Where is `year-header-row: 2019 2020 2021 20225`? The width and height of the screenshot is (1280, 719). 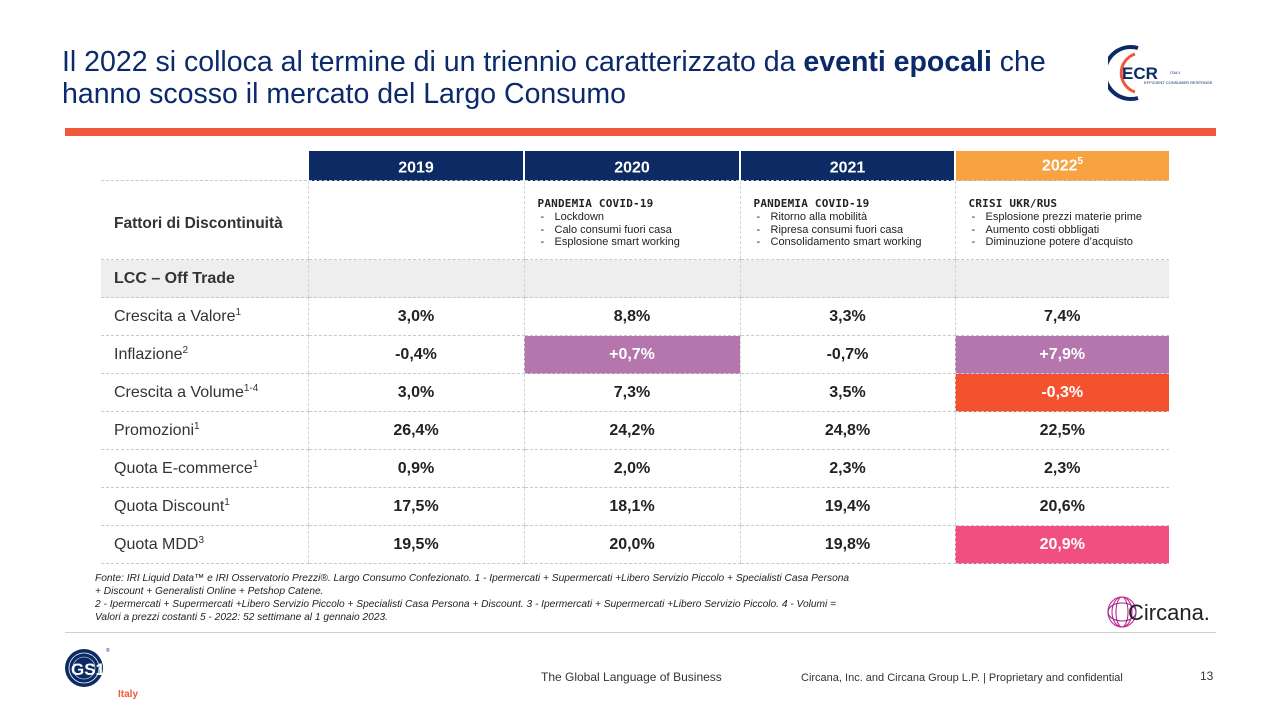
year-header-row: 2019 2020 2021 20225 is located at coordinates (635, 166).